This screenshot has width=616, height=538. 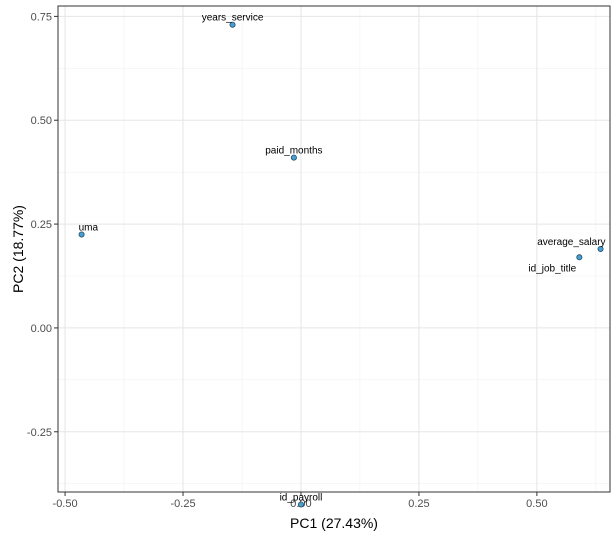 What do you see at coordinates (89, 227) in the screenshot?
I see `data-point-label: uma` at bounding box center [89, 227].